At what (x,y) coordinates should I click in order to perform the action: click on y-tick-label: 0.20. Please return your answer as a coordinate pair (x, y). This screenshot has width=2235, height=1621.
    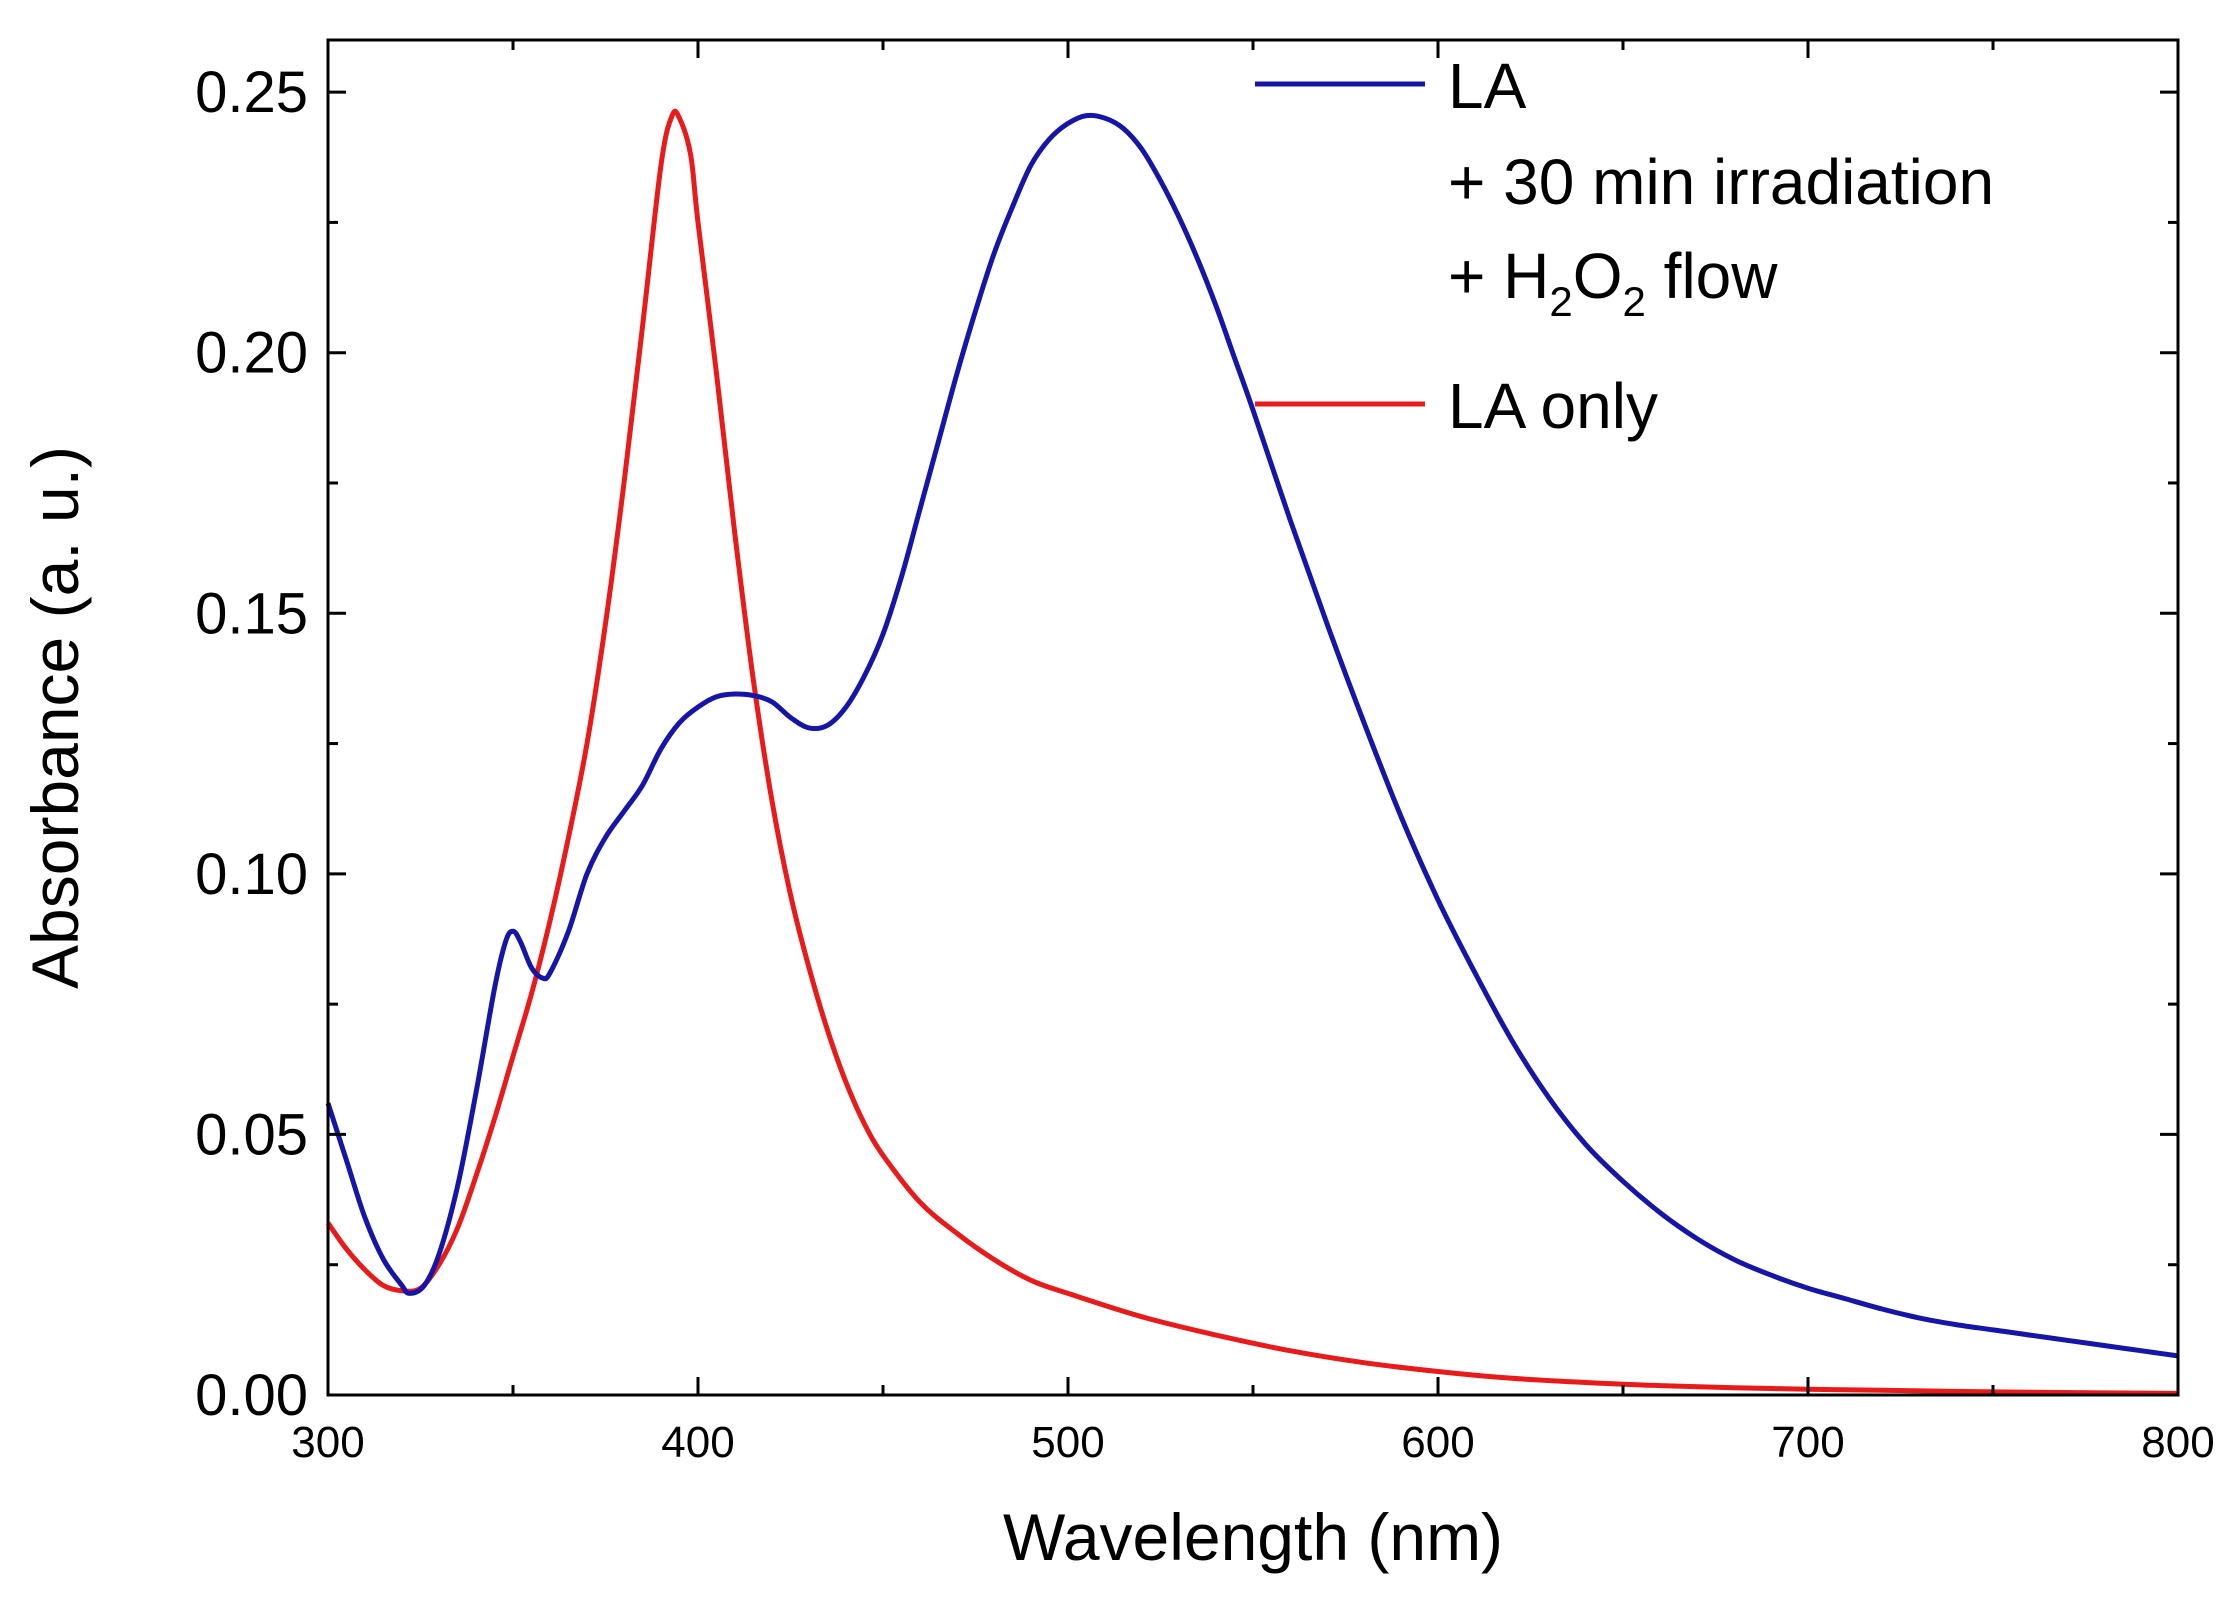
    Looking at the image, I should click on (251, 353).